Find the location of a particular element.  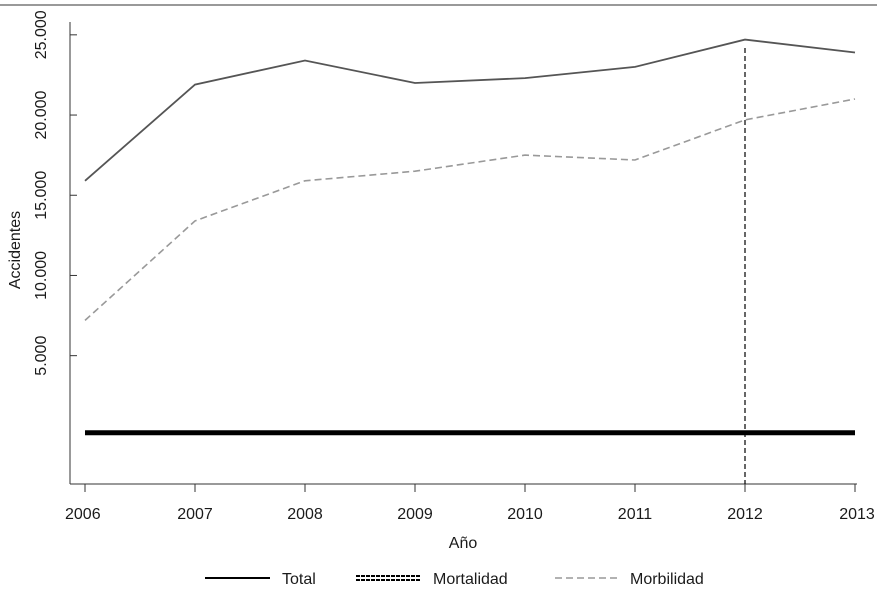

legend-item-mortalidad: Mortalidad is located at coordinates (432, 579).